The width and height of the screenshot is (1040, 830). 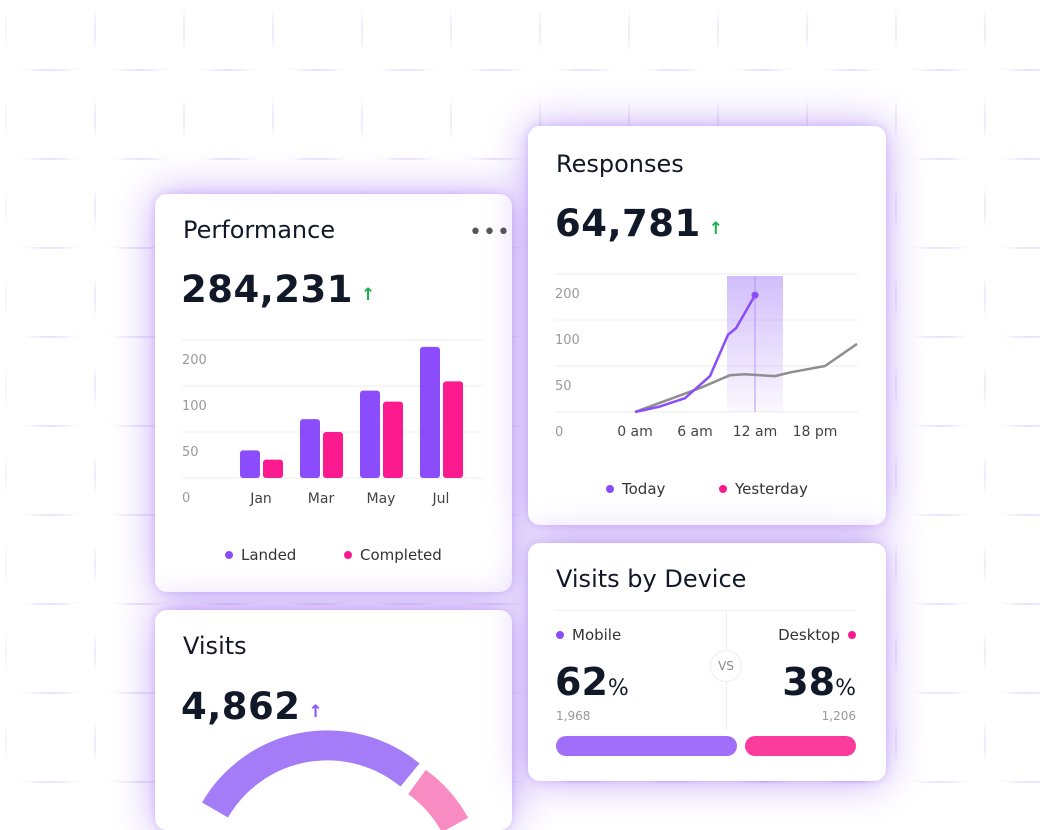 I want to click on legend-label: Today, so click(x=644, y=489).